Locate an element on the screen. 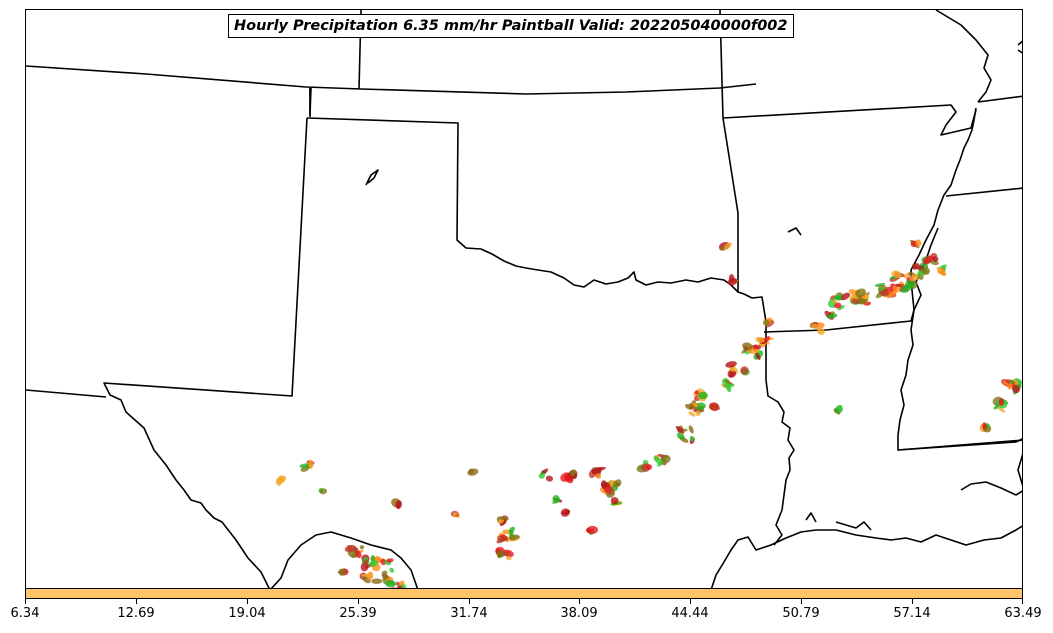 The height and width of the screenshot is (633, 1053). colorbar-tick-label: 44.44 is located at coordinates (690, 613).